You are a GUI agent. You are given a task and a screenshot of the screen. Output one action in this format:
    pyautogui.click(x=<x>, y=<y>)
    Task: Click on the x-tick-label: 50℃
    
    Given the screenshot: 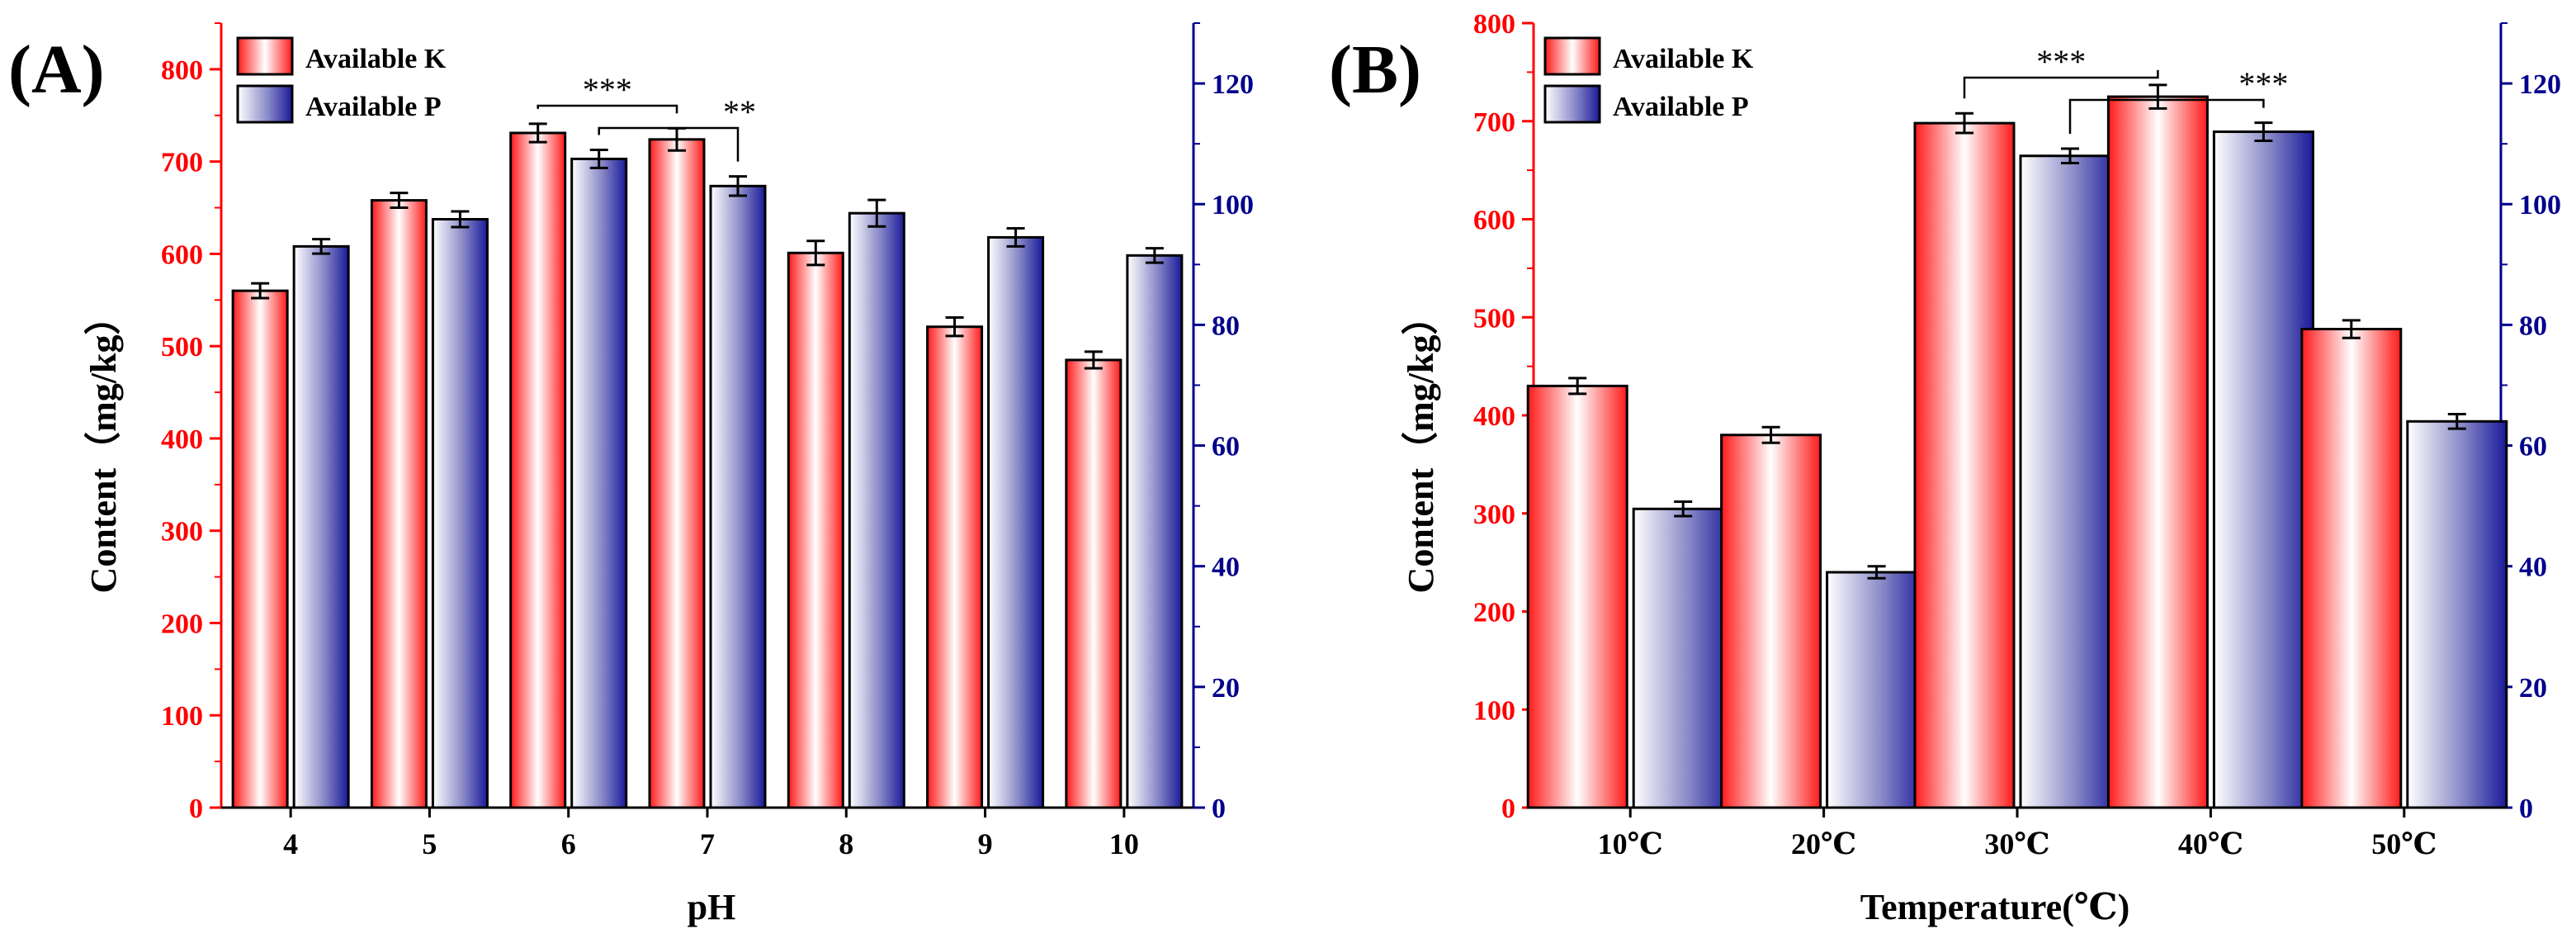 What is the action you would take?
    pyautogui.click(x=2404, y=844)
    